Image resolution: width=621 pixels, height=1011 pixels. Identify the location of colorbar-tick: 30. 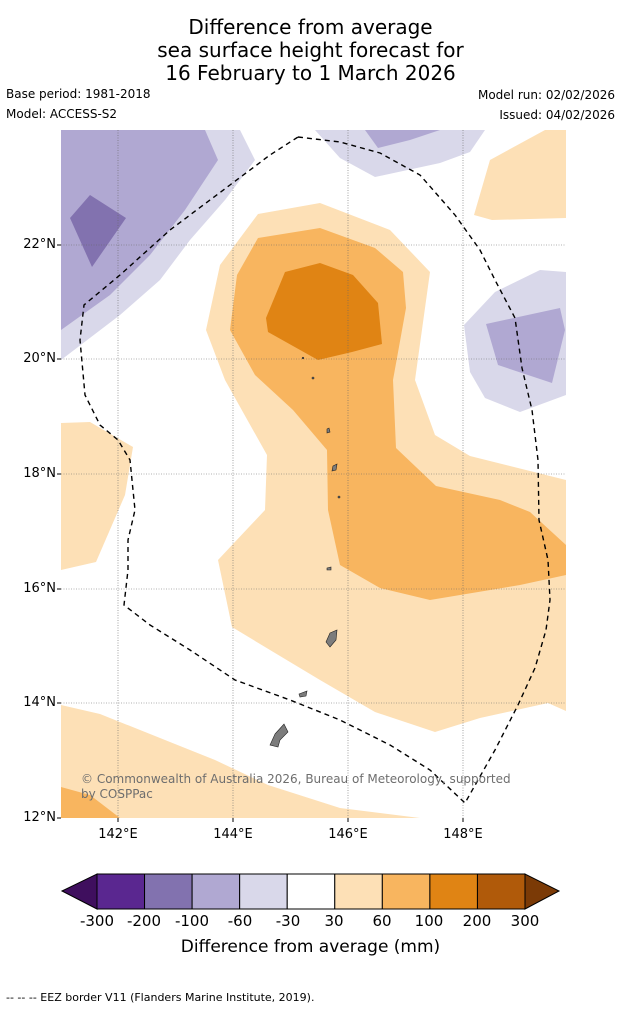
(334, 921).